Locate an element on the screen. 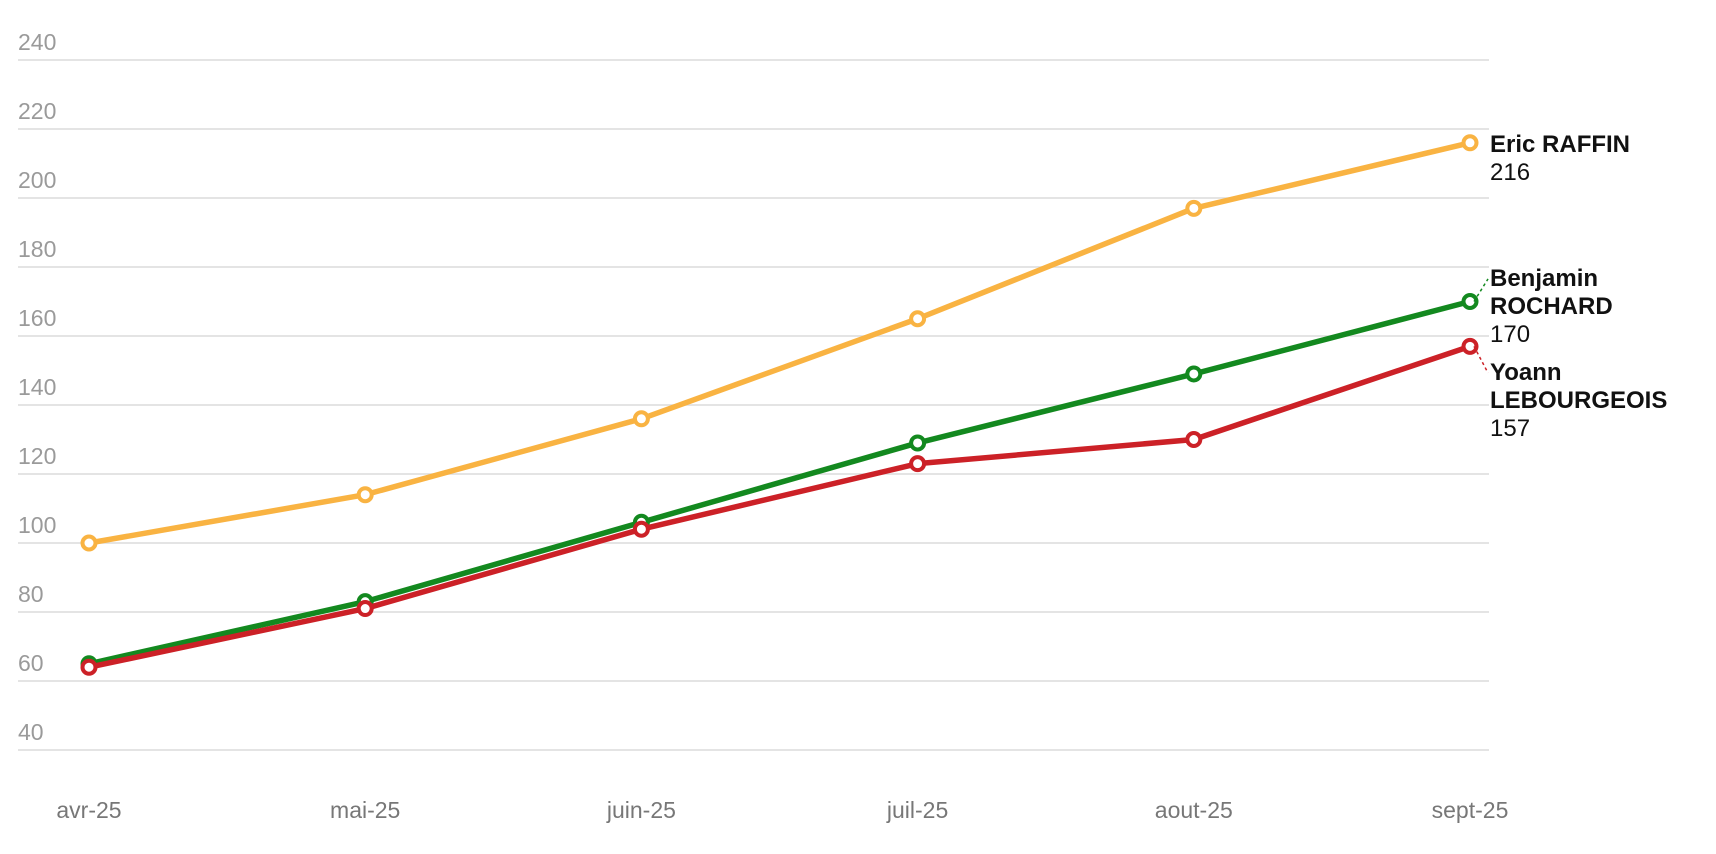  series-name: Yoann LEBOURGEOIS is located at coordinates (1579, 386).